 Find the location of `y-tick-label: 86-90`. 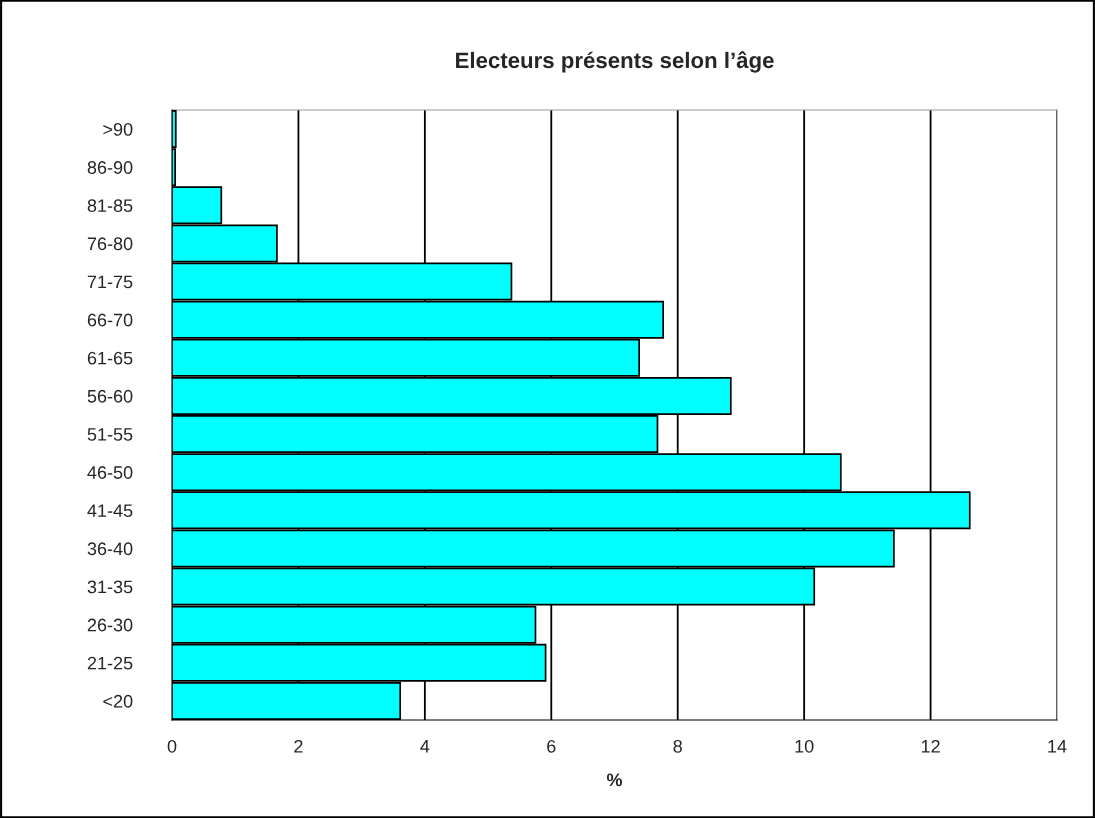

y-tick-label: 86-90 is located at coordinates (110, 167).